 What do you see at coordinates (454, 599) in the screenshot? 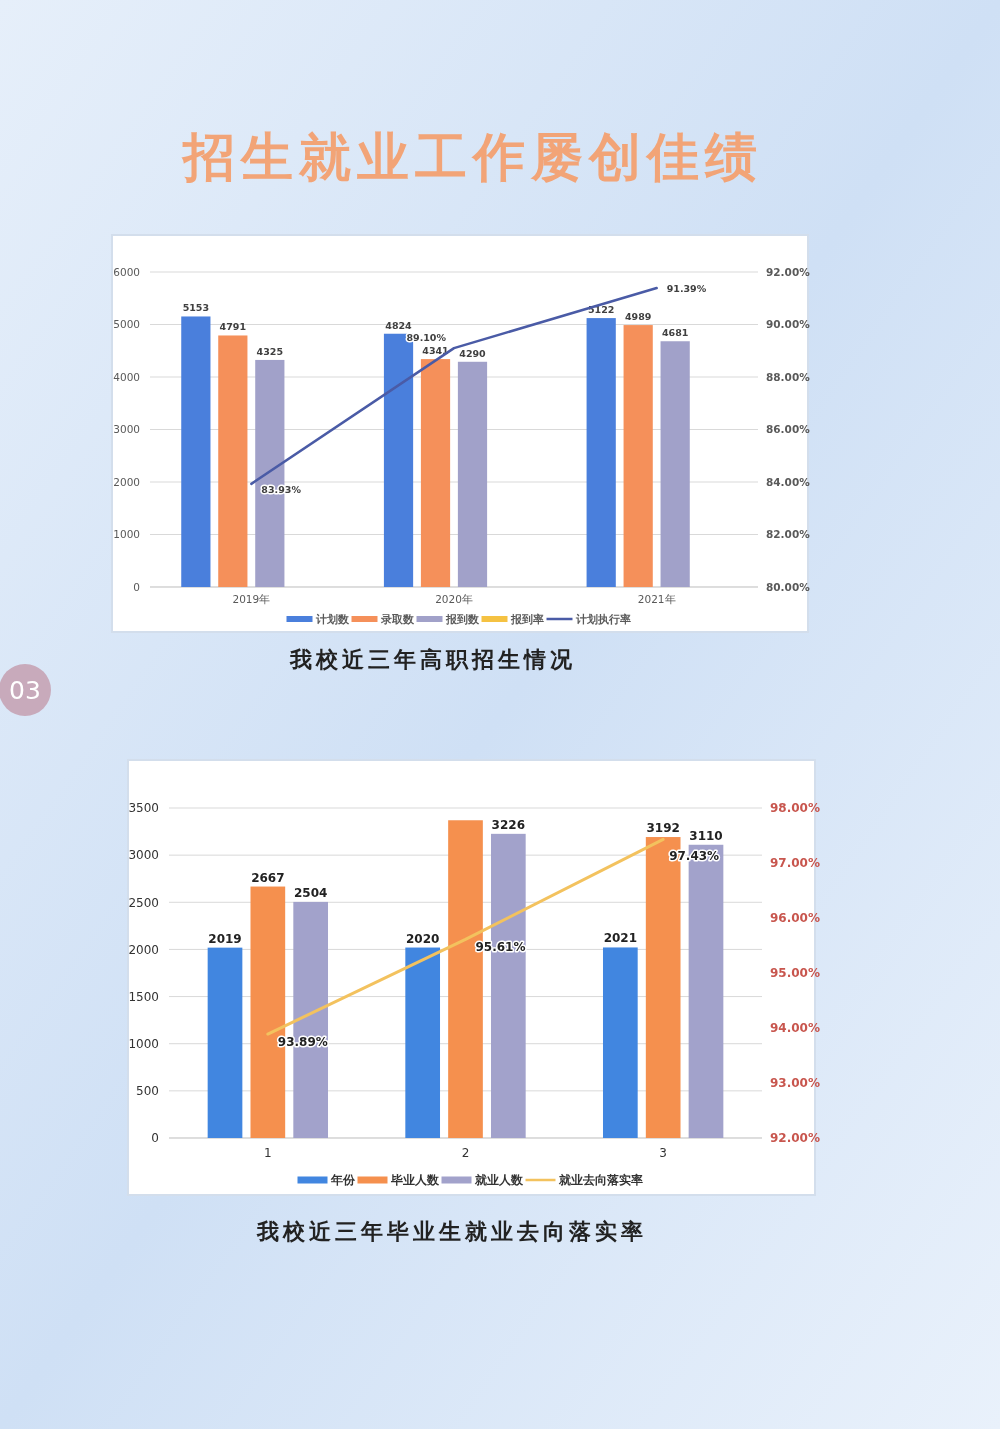
I see `x-tick-label: 2020年` at bounding box center [454, 599].